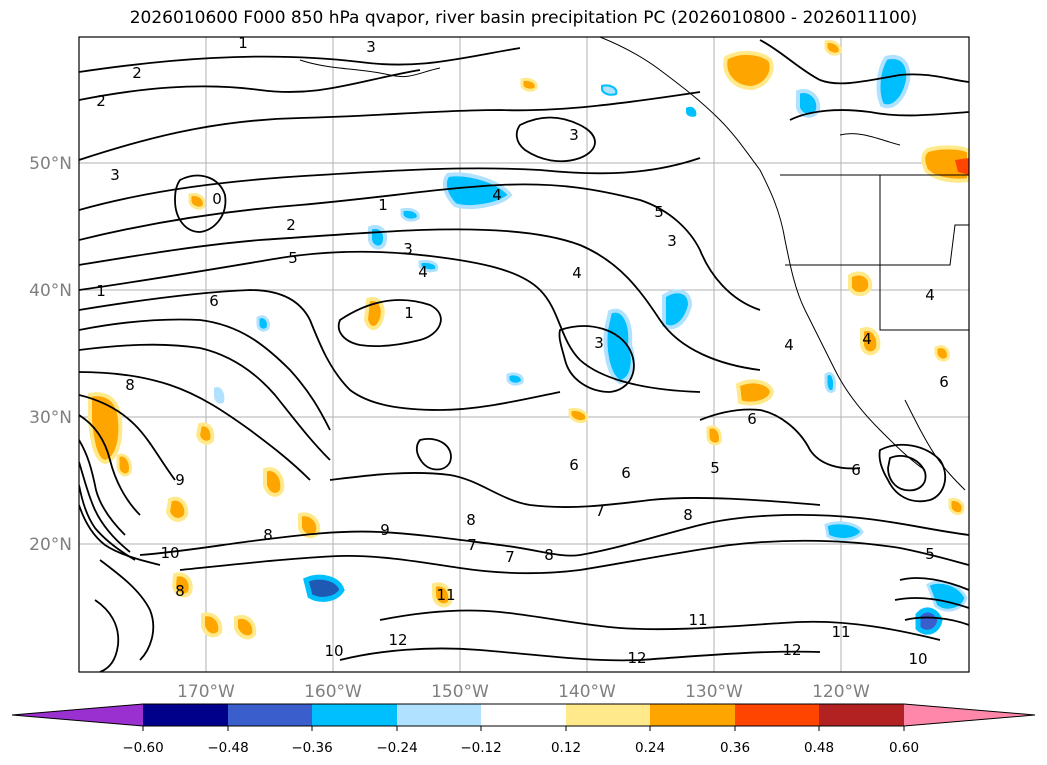  I want to click on lat-label-40n: 40°N, so click(50, 291).